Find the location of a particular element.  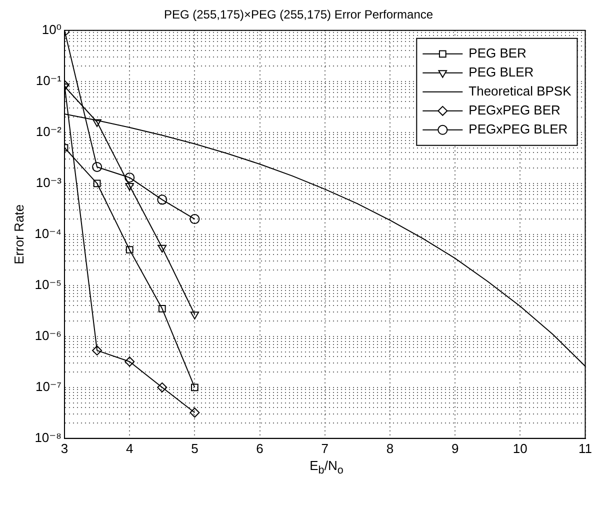

x-tick-label: 3 is located at coordinates (64, 448).